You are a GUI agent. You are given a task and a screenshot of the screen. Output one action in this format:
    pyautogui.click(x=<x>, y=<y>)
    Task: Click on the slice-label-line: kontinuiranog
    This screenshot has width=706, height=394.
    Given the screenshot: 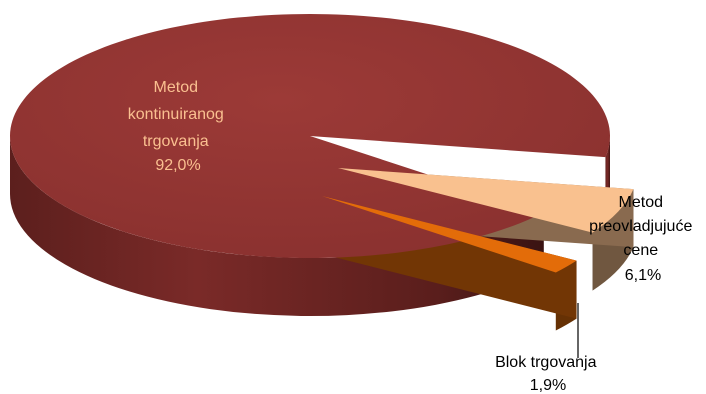 What is the action you would take?
    pyautogui.click(x=176, y=114)
    